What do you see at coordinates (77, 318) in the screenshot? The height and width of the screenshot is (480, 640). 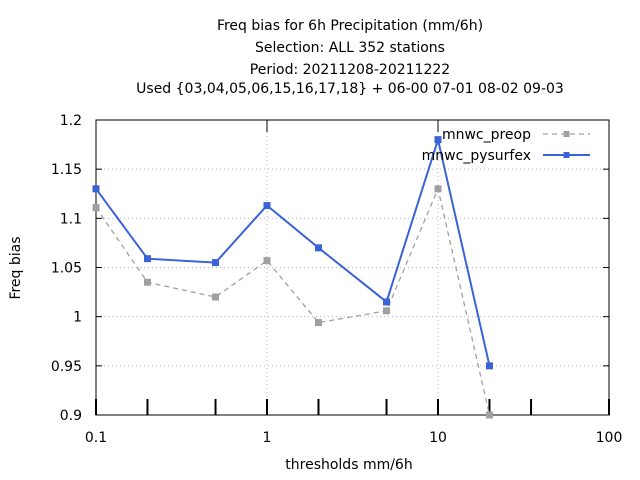 I see `y-tick-label: 1` at bounding box center [77, 318].